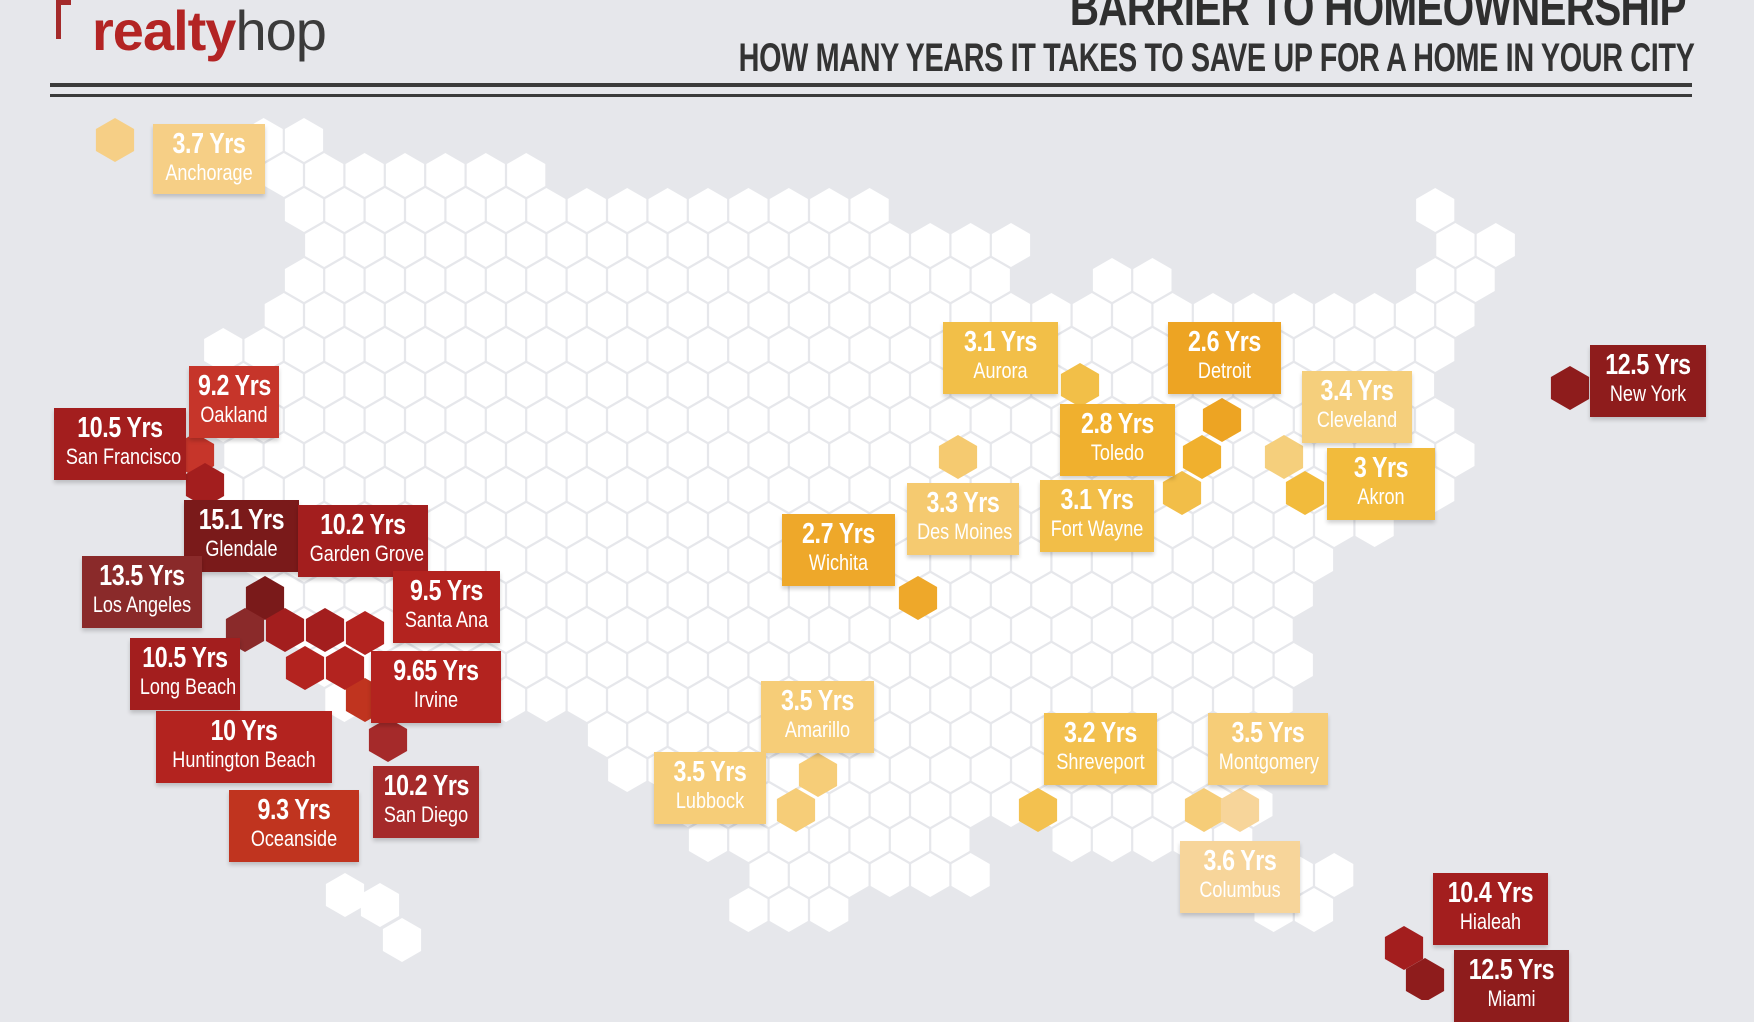  I want to click on city-hex-santa-ana, so click(365, 633).